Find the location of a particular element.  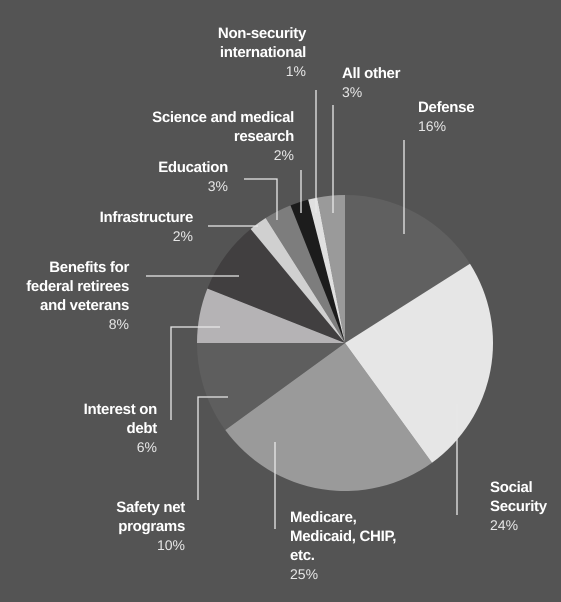

slice-label: Infrastructure is located at coordinates (145, 217).